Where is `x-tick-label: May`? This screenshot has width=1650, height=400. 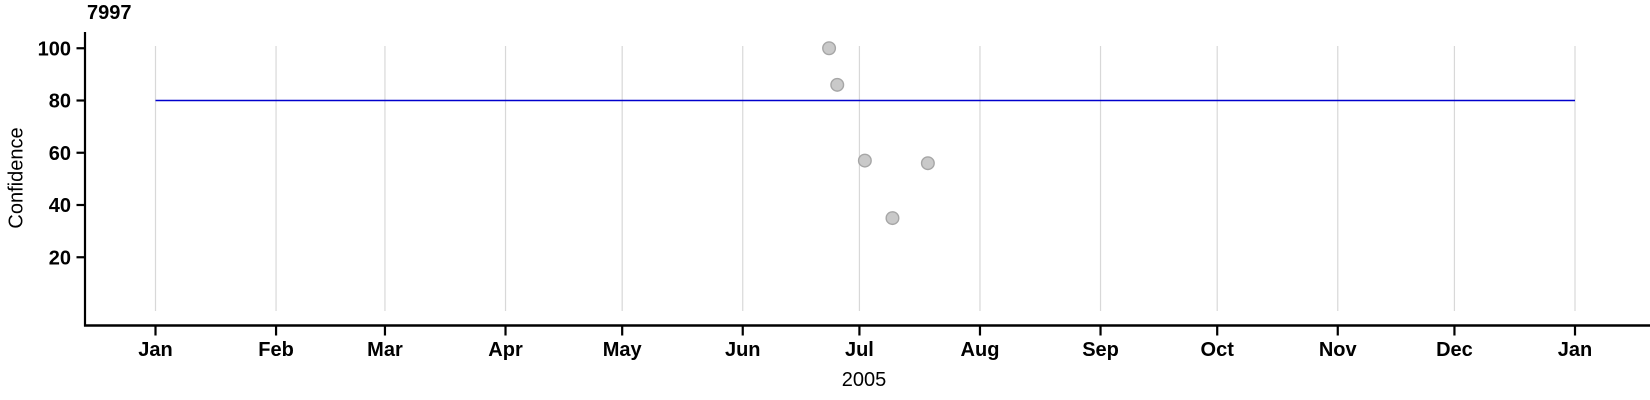 x-tick-label: May is located at coordinates (623, 350).